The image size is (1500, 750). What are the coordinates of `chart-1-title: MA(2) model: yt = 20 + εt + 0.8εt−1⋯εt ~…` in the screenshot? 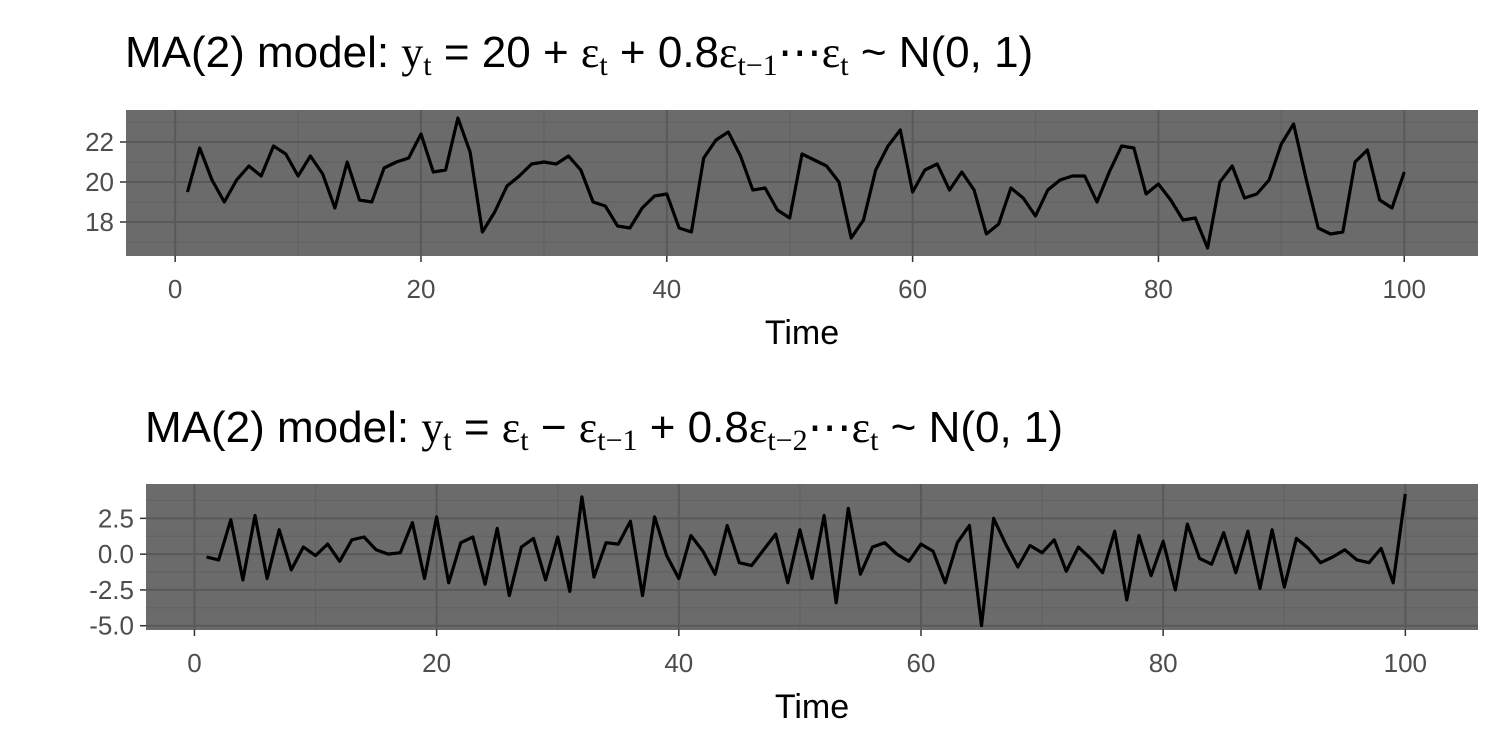 It's located at (579, 55).